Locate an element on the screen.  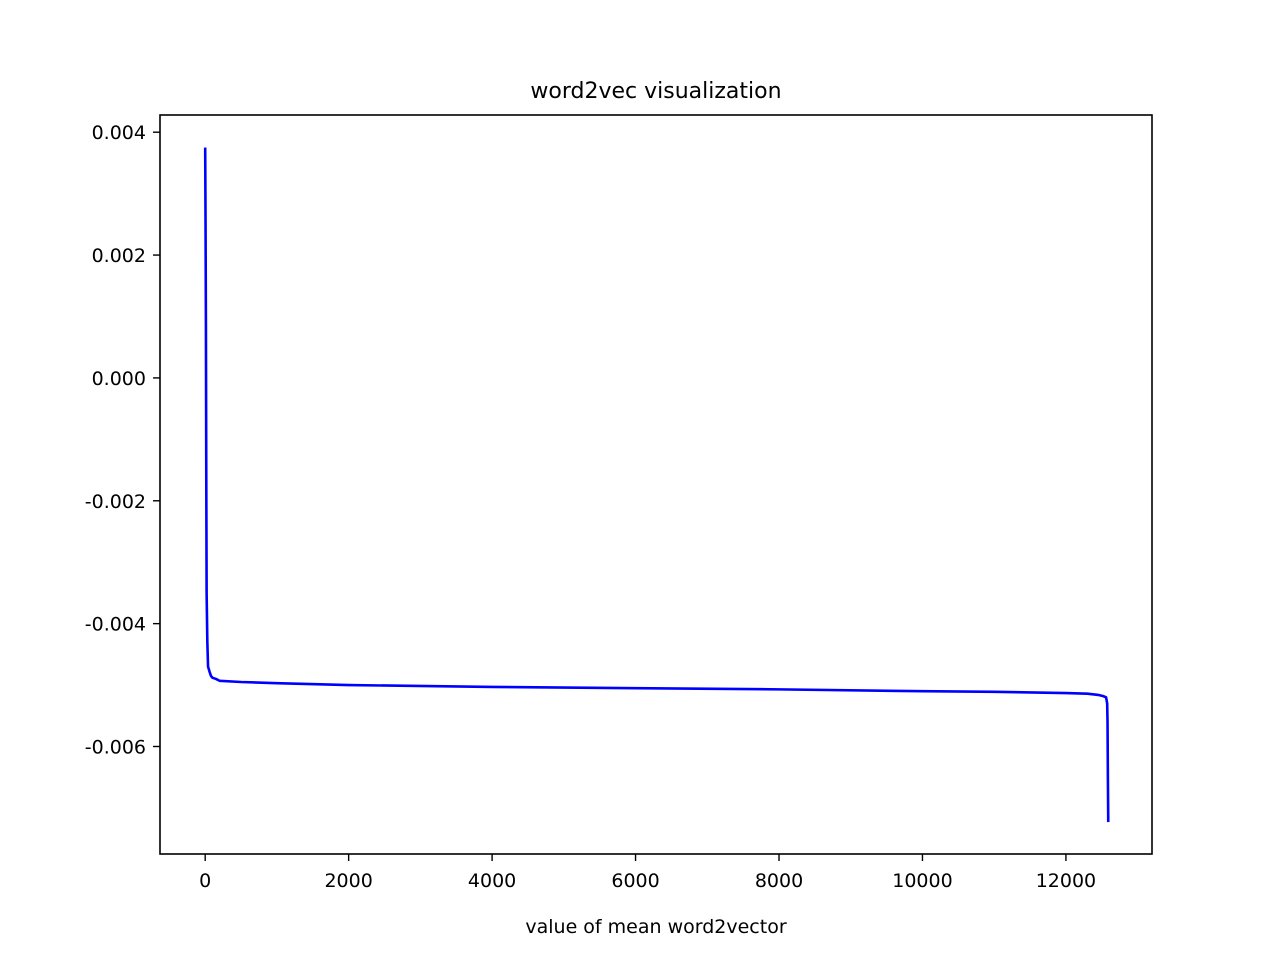
x-tick-label: 6000 is located at coordinates (635, 881).